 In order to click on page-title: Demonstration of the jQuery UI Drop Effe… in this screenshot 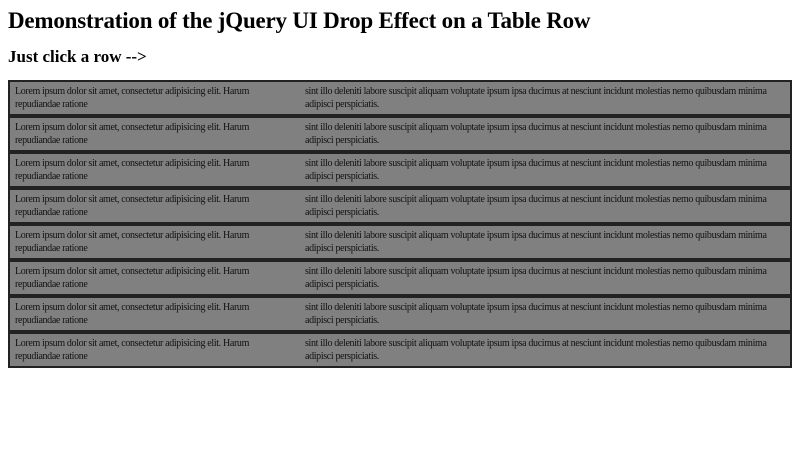, I will do `click(299, 20)`.